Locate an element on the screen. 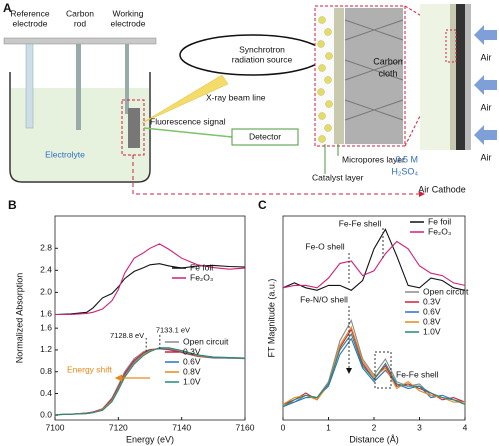  cloth is located at coordinates (374, 76).